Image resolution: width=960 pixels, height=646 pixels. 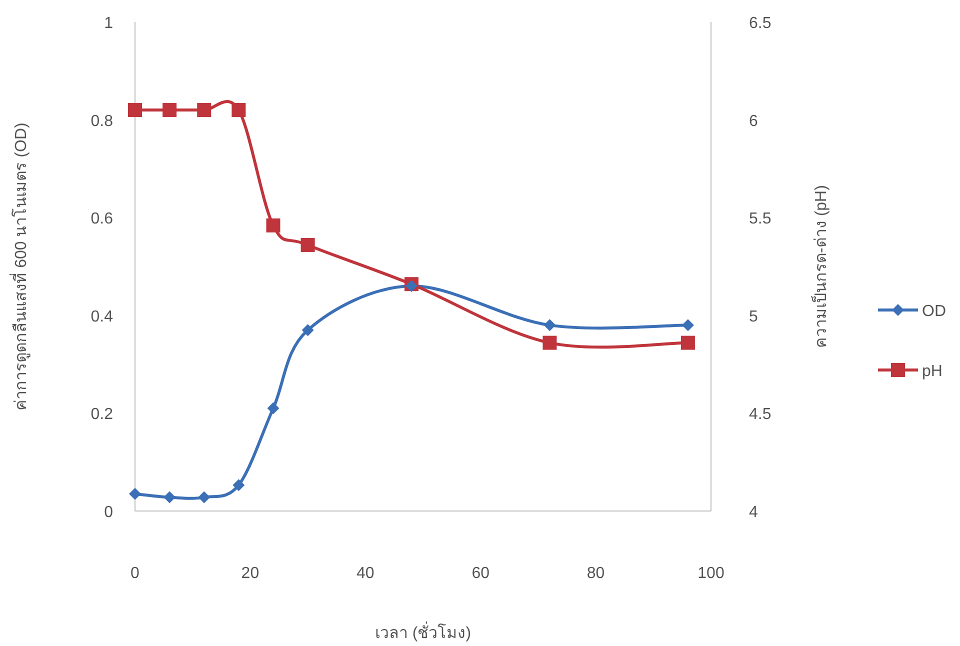 I want to click on y-tick-label: 0.6, so click(x=102, y=219).